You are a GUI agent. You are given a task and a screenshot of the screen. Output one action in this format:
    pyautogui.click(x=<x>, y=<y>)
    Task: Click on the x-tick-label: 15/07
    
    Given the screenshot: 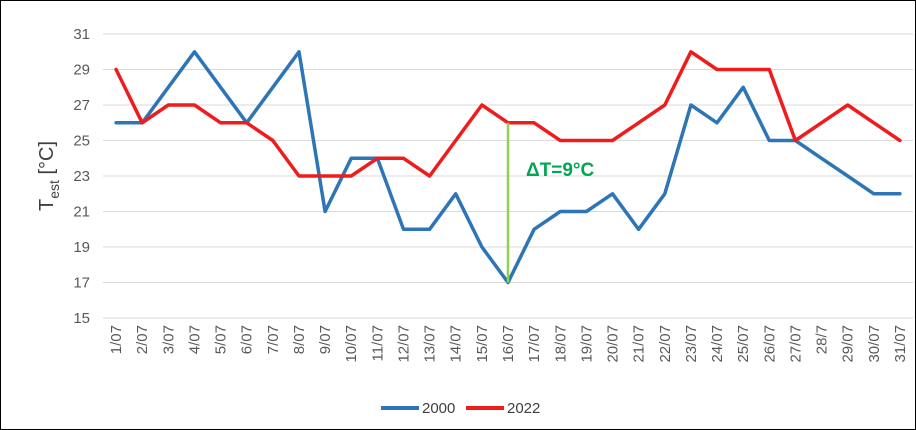 What is the action you would take?
    pyautogui.click(x=482, y=344)
    